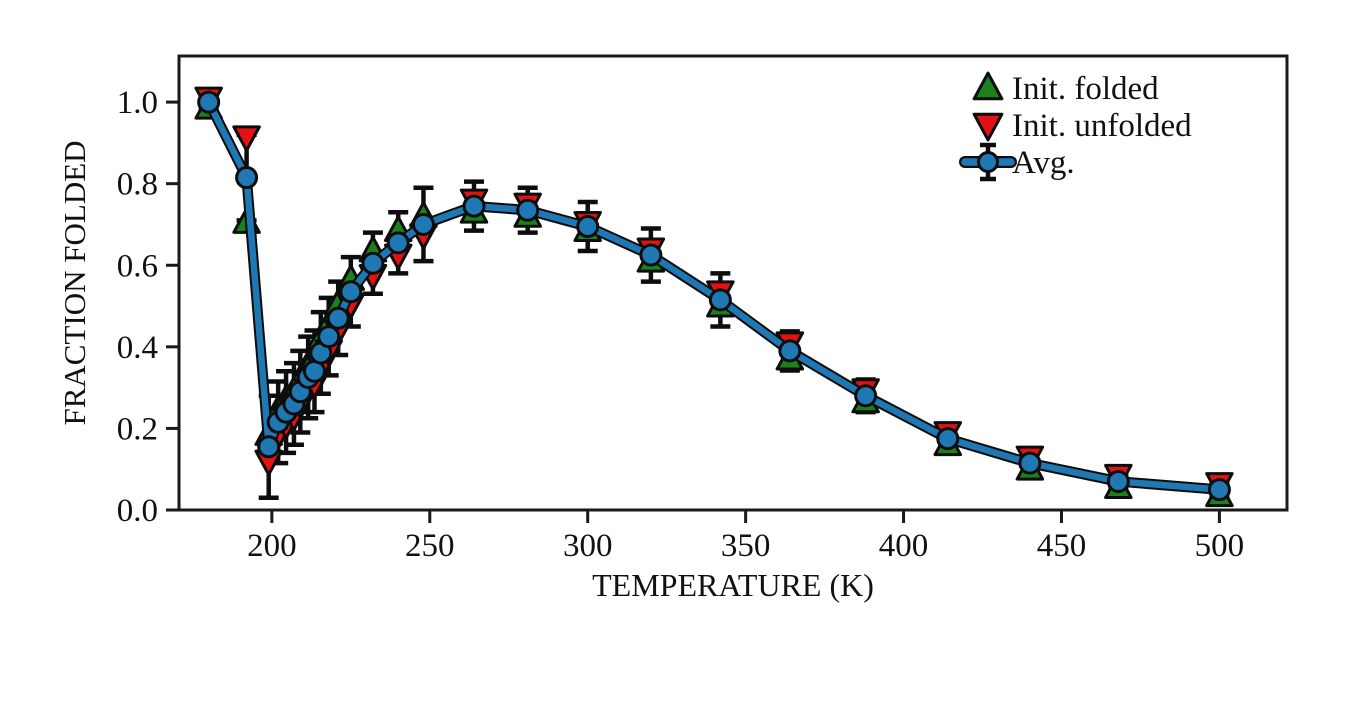  Describe the element at coordinates (988, 162) in the screenshot. I see `avg-legend-marker` at that location.